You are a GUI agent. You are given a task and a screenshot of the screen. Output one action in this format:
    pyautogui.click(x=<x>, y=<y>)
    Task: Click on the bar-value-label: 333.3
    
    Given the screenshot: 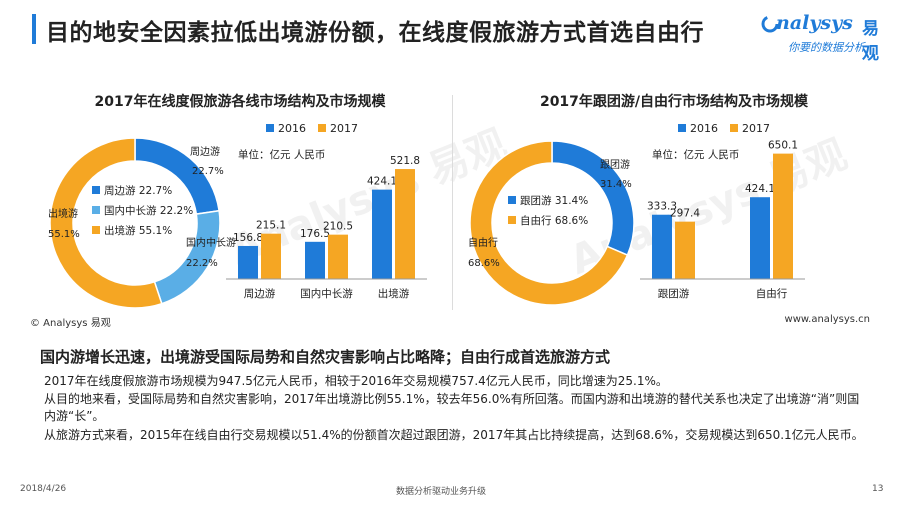 What is the action you would take?
    pyautogui.click(x=662, y=207)
    